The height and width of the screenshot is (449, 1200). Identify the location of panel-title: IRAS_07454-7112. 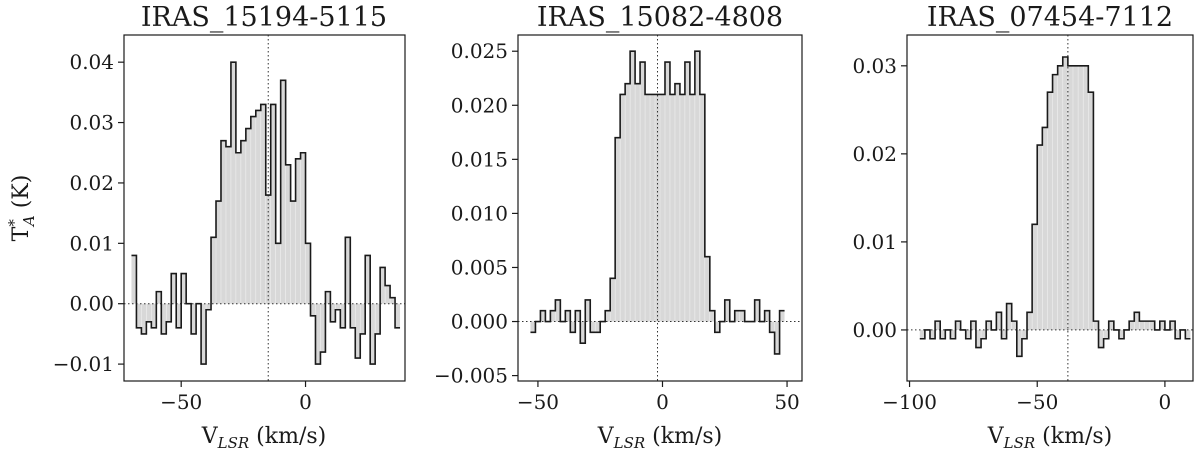
(1050, 17).